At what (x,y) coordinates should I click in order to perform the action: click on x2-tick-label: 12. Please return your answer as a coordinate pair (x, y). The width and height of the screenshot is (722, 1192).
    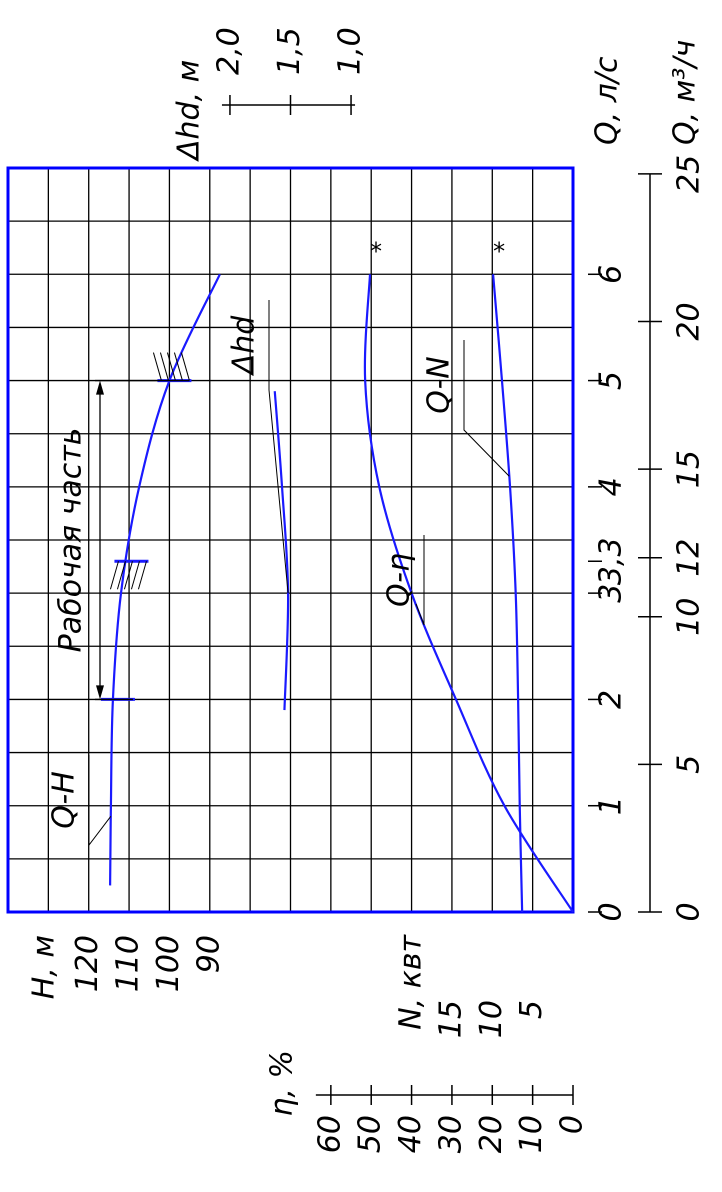
    Looking at the image, I should click on (689, 558).